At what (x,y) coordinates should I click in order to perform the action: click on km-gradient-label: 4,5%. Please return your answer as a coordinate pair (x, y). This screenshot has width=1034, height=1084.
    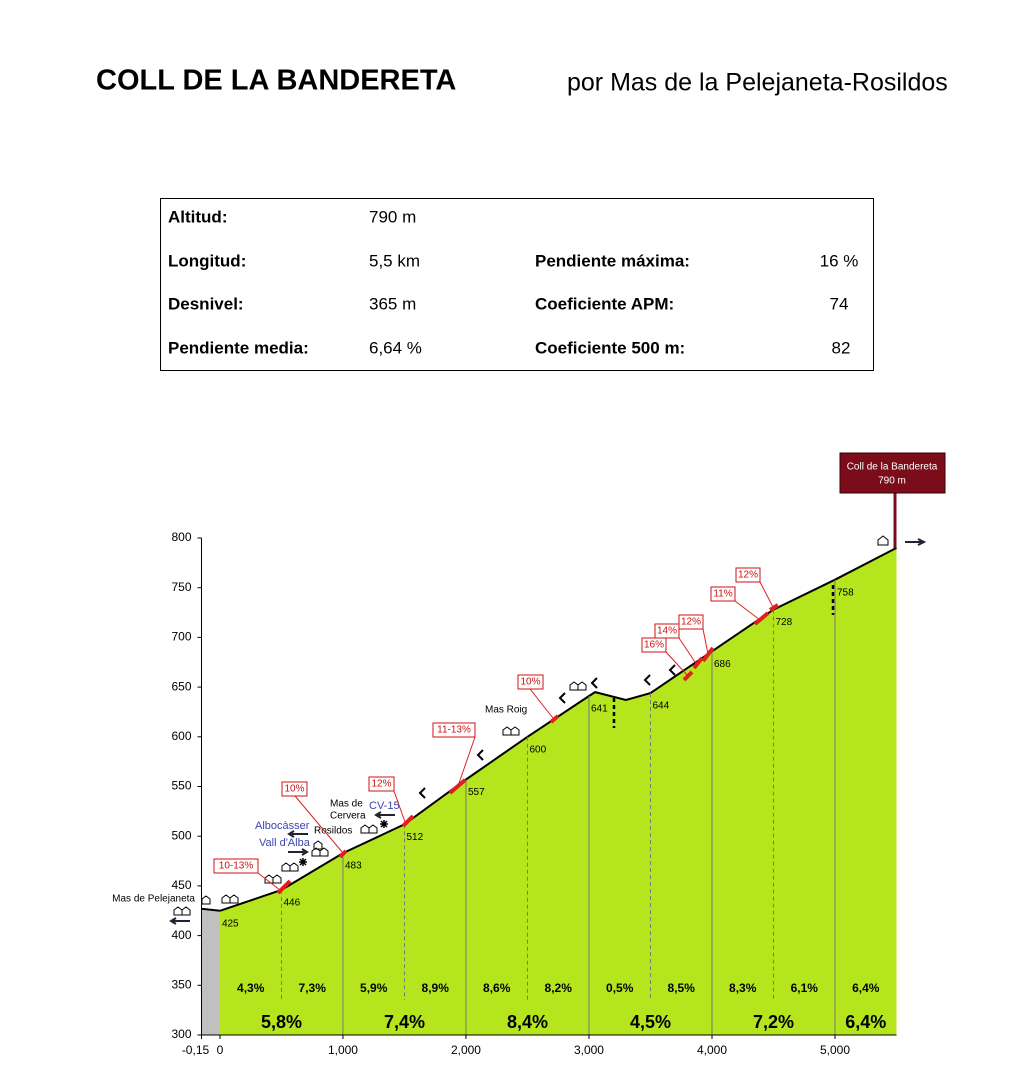
    Looking at the image, I should click on (650, 1022).